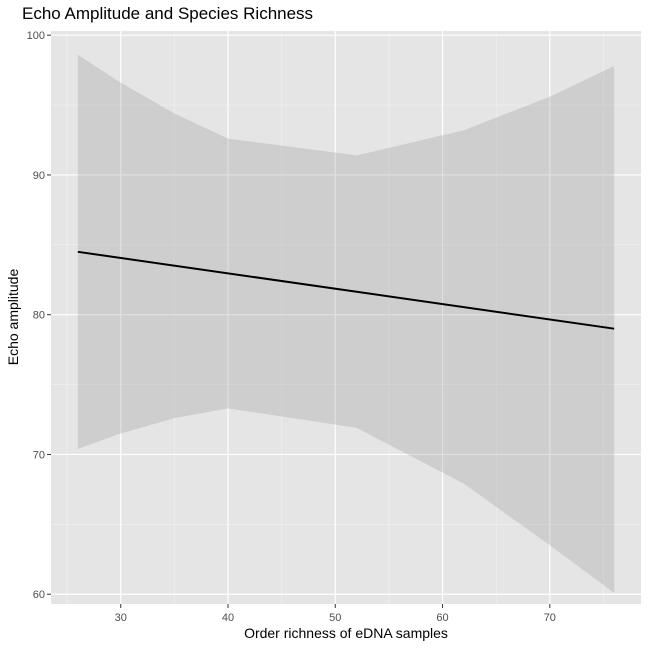  I want to click on y-tick-label: 90, so click(39, 176).